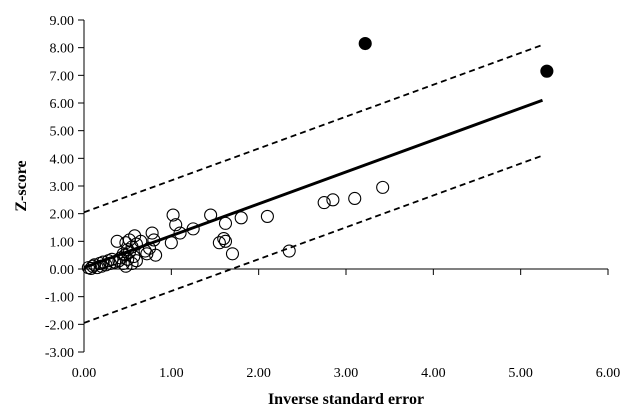  What do you see at coordinates (433, 373) in the screenshot?
I see `x-tick-label: 4.00` at bounding box center [433, 373].